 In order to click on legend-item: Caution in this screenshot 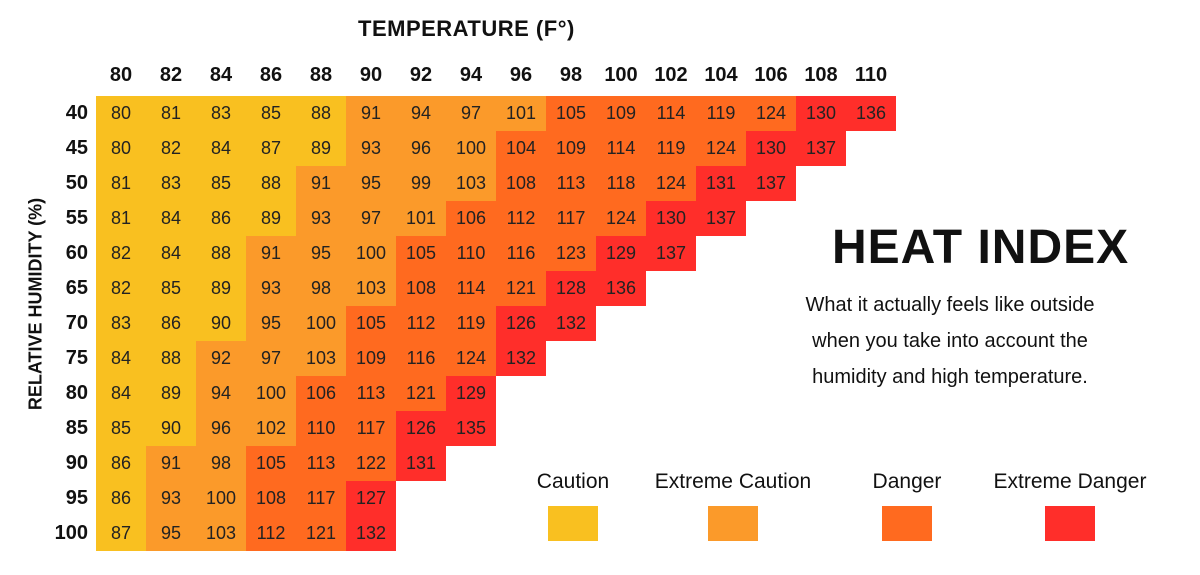, I will do `click(573, 505)`.